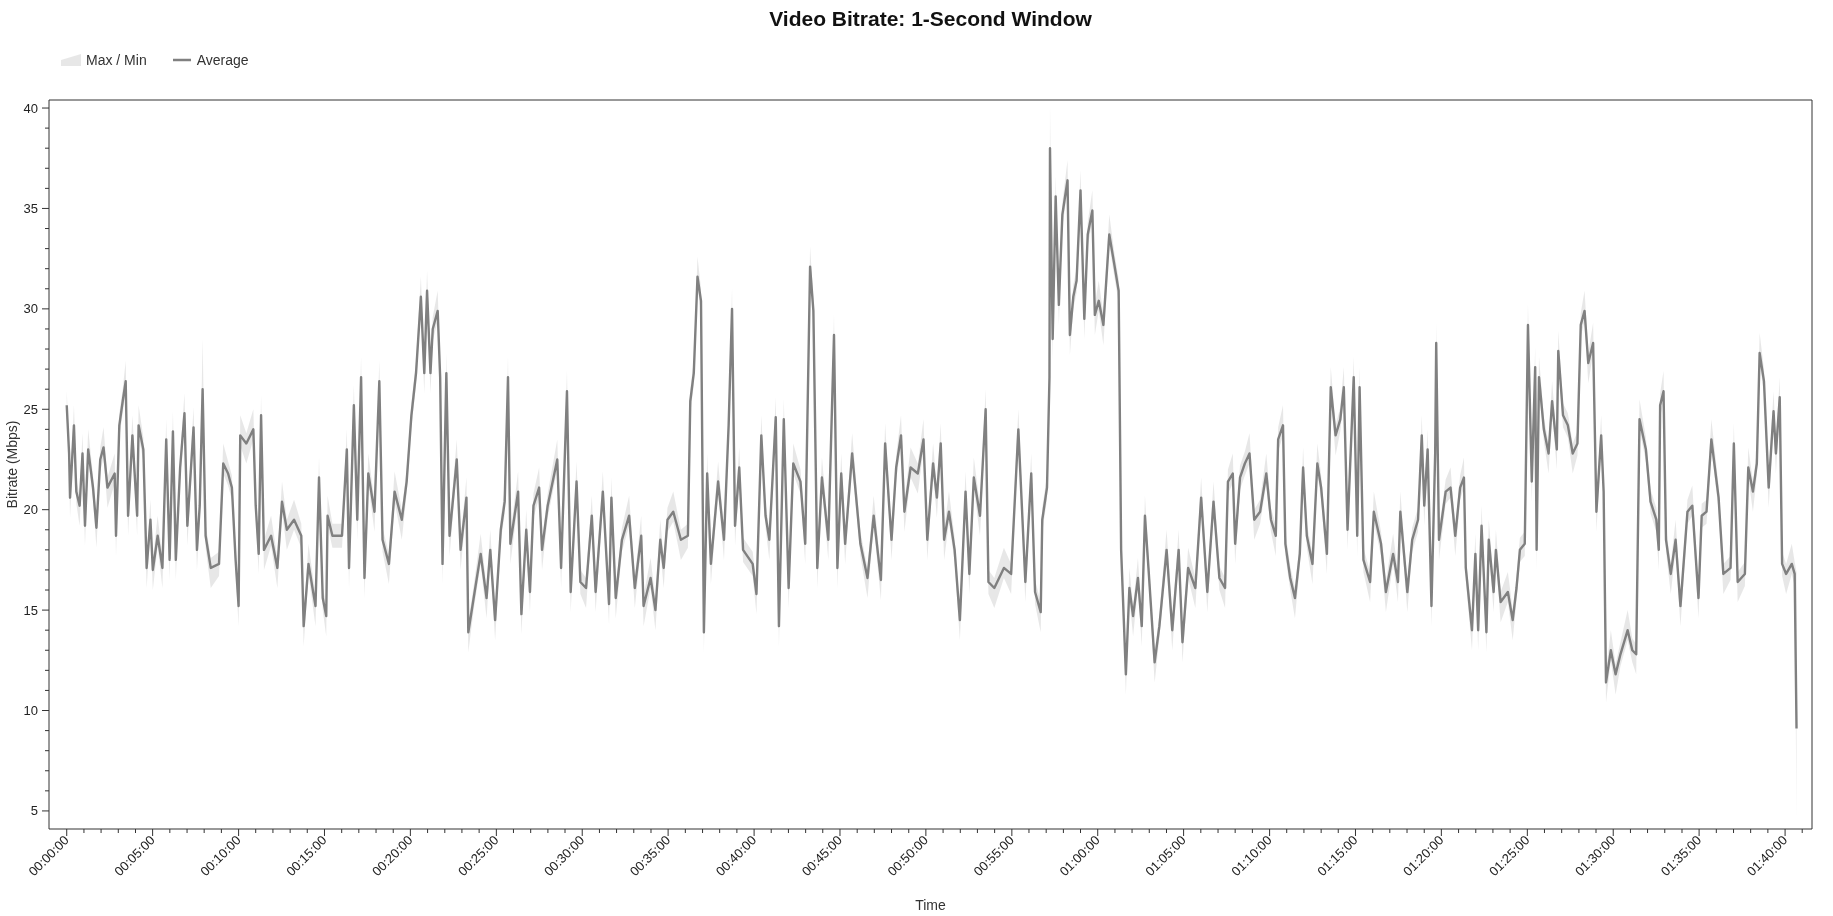 Image resolution: width=1833 pixels, height=916 pixels. I want to click on chart-title: Video Bitrate: 1-Second Window, so click(930, 19).